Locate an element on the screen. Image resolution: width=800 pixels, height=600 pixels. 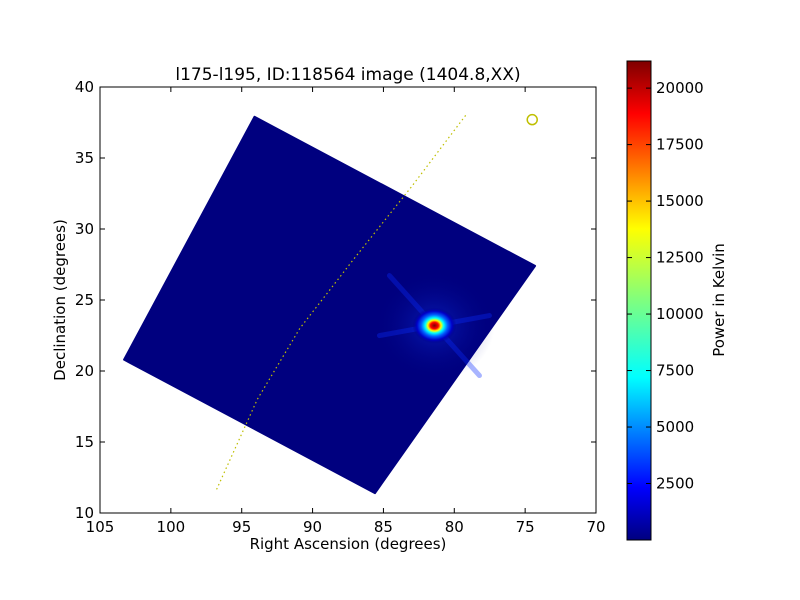
colorbar-gradient is located at coordinates (639, 300).